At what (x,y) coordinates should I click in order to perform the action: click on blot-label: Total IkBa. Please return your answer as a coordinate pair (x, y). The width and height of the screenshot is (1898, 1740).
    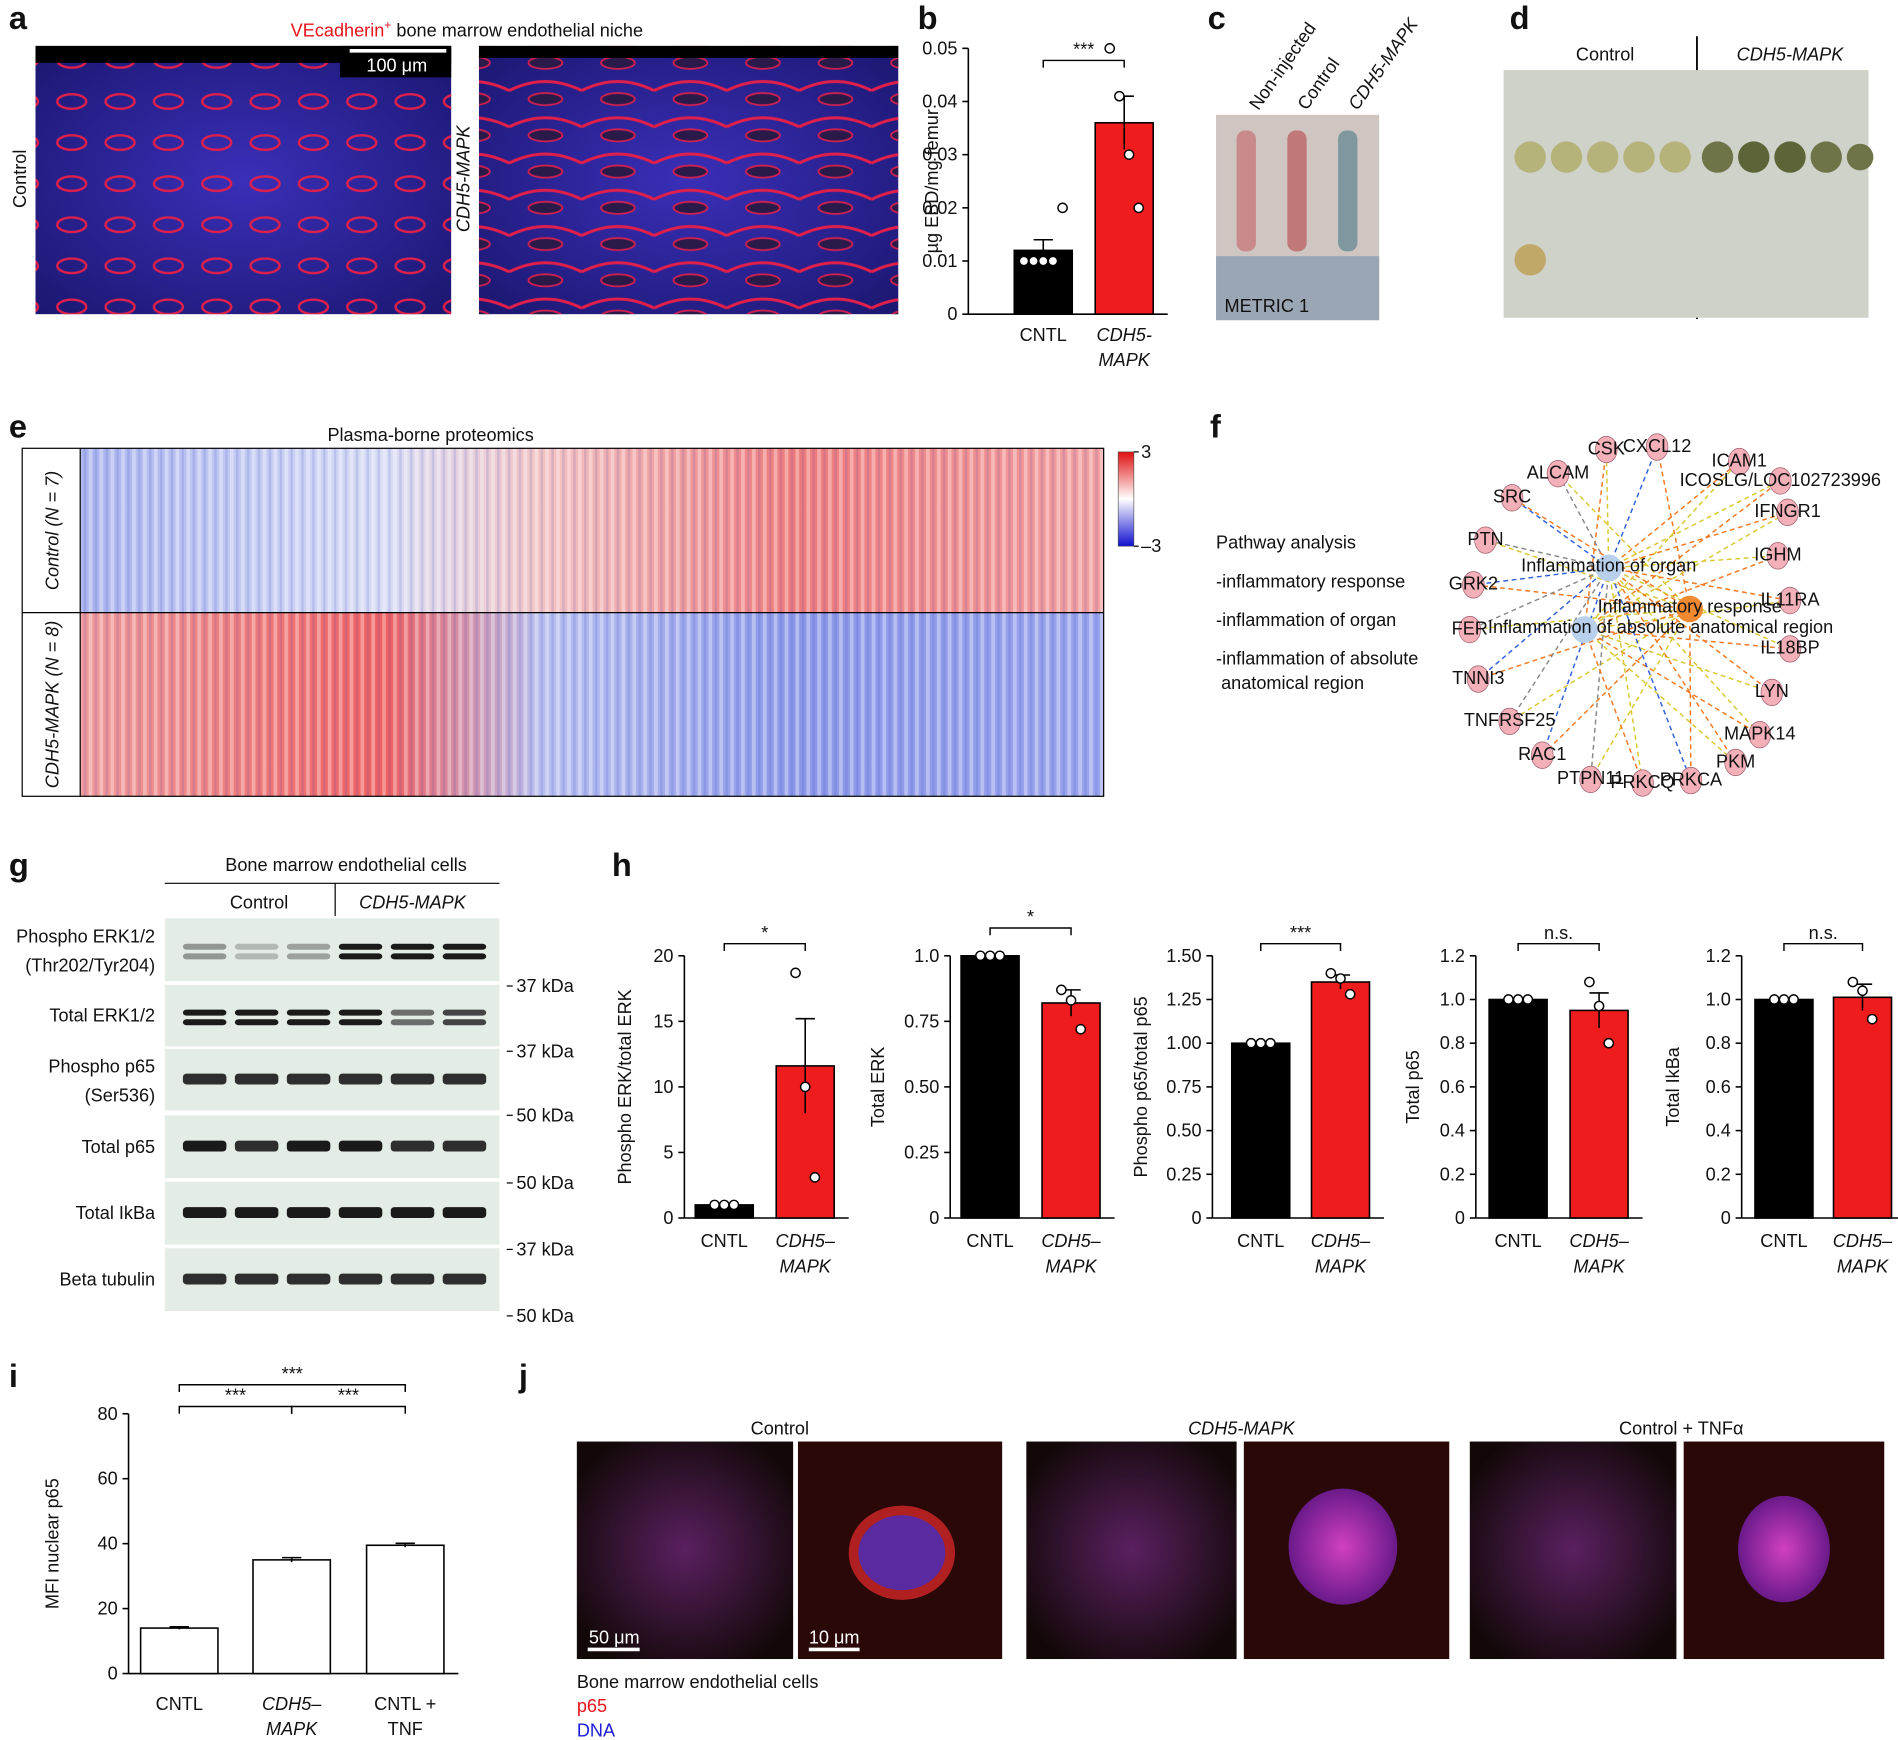
    Looking at the image, I should click on (116, 1213).